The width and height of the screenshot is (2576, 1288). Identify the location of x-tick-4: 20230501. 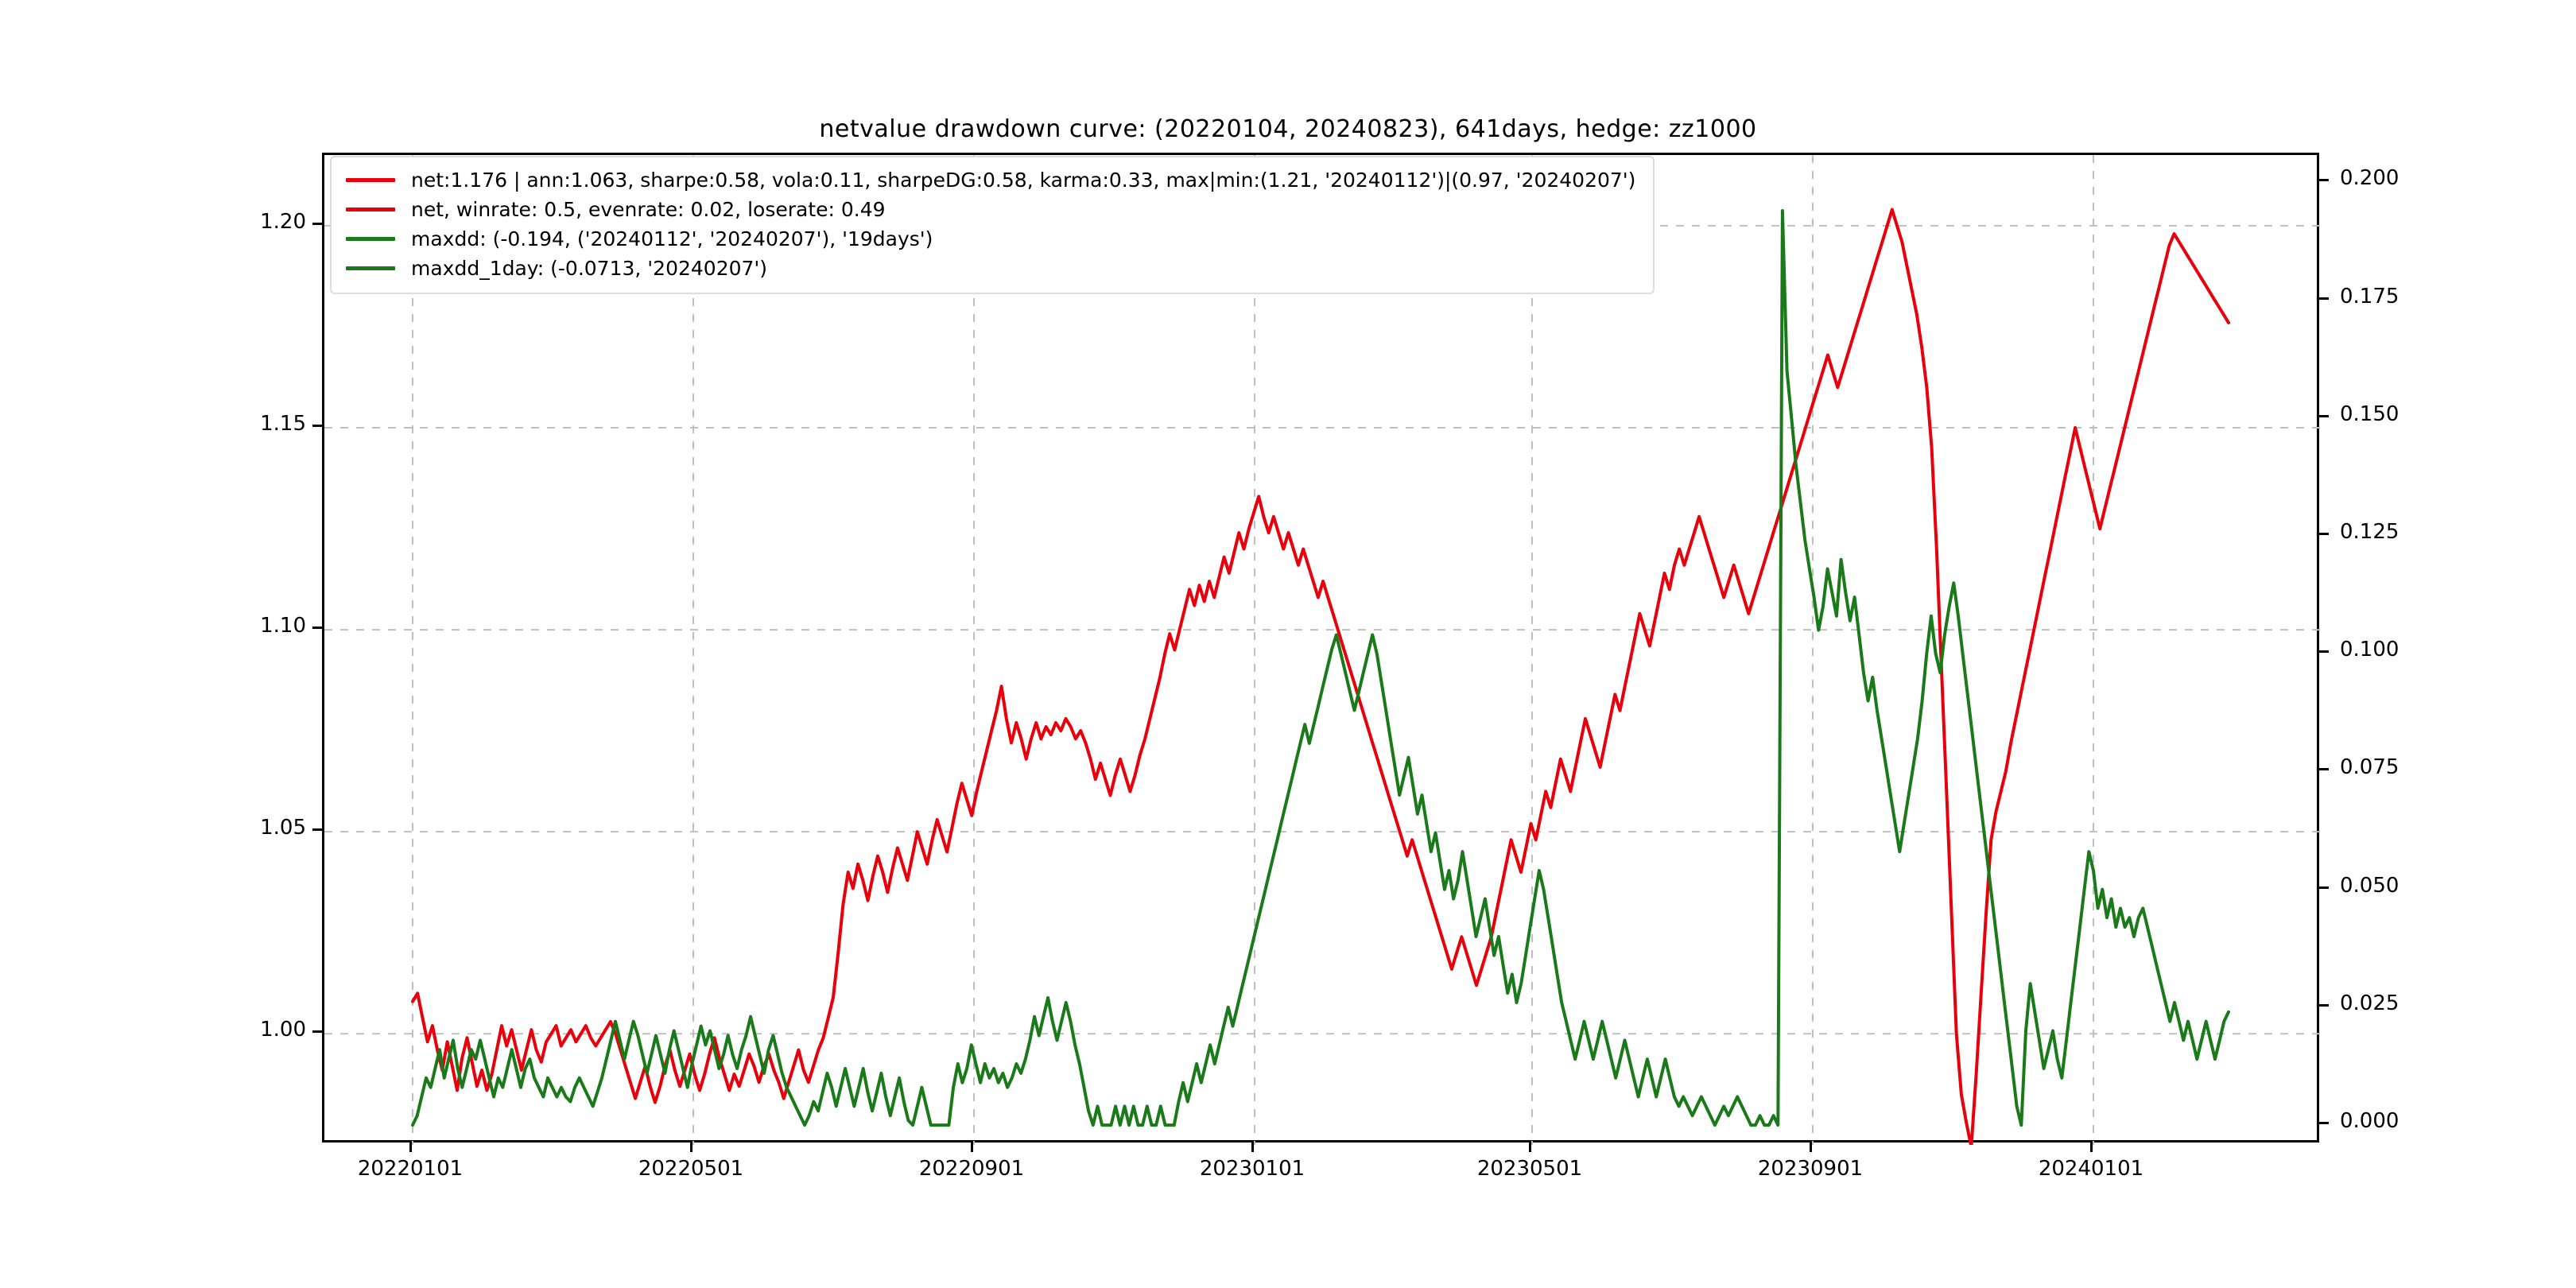
(1530, 1169).